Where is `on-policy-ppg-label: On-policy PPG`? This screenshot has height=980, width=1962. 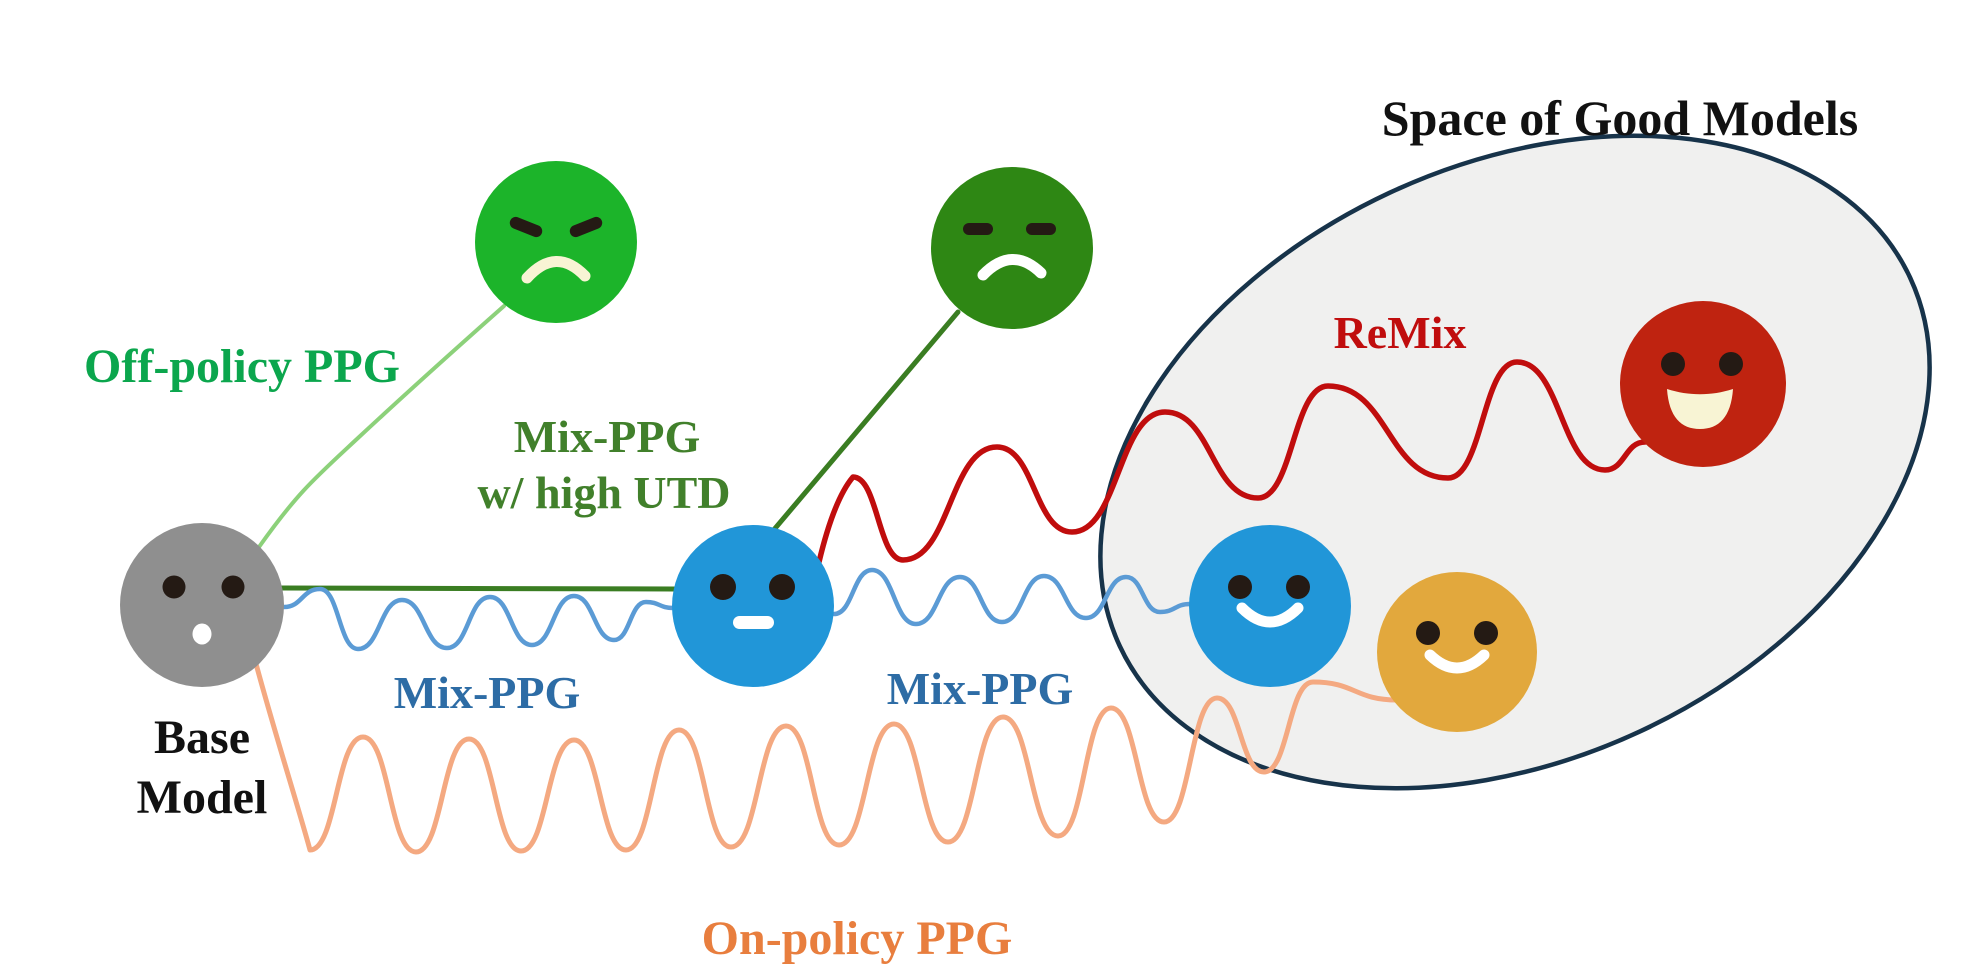 on-policy-ppg-label: On-policy PPG is located at coordinates (857, 938).